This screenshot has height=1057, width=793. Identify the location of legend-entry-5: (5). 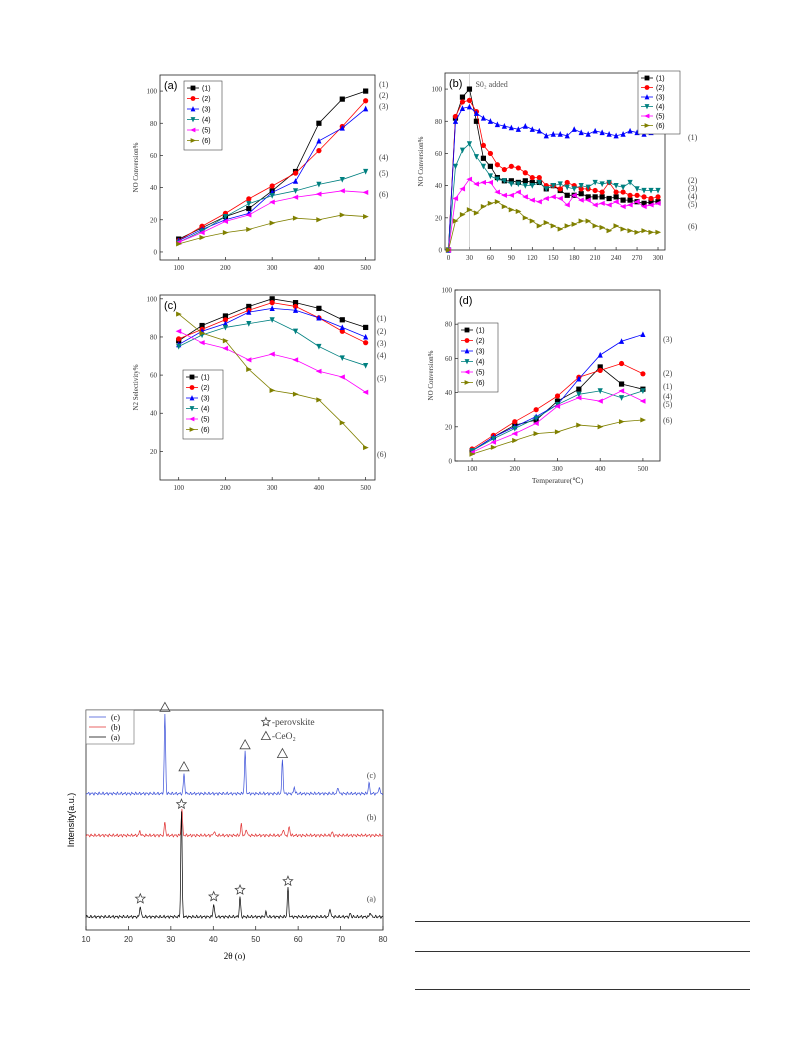
(205, 420).